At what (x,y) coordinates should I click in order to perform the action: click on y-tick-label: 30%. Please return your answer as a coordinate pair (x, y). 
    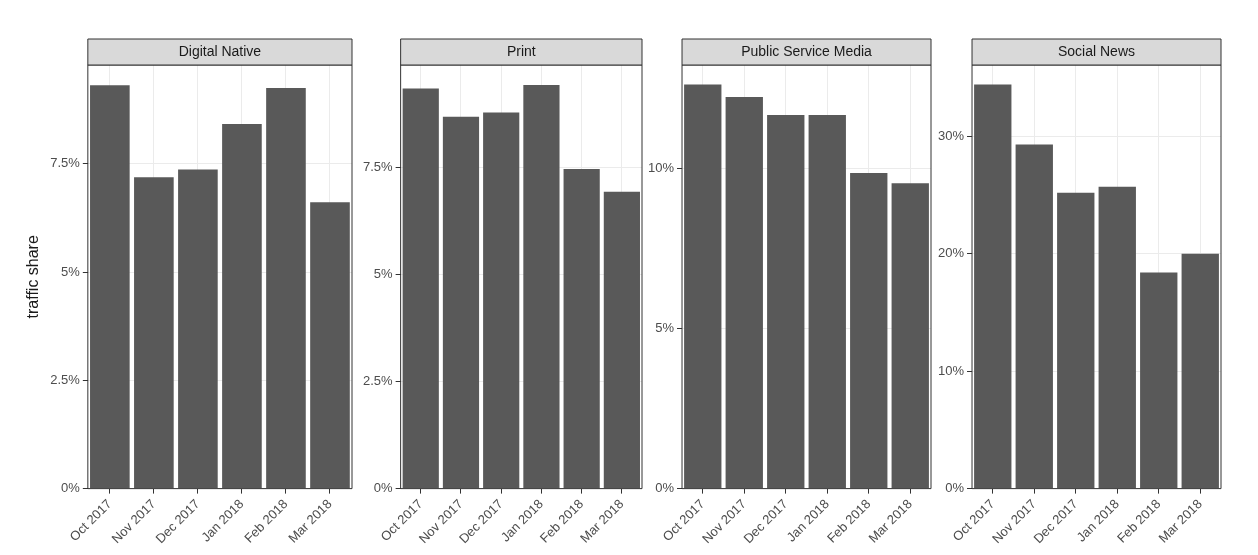
    Looking at the image, I should click on (951, 135).